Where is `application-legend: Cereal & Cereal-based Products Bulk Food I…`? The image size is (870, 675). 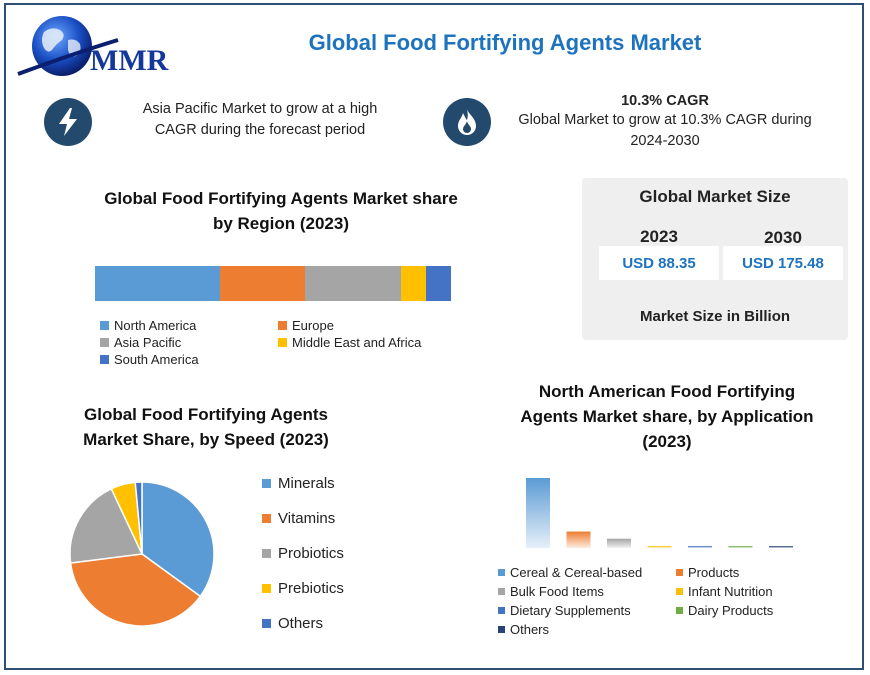 application-legend: Cereal & Cereal-based Products Bulk Food I… is located at coordinates (663, 601).